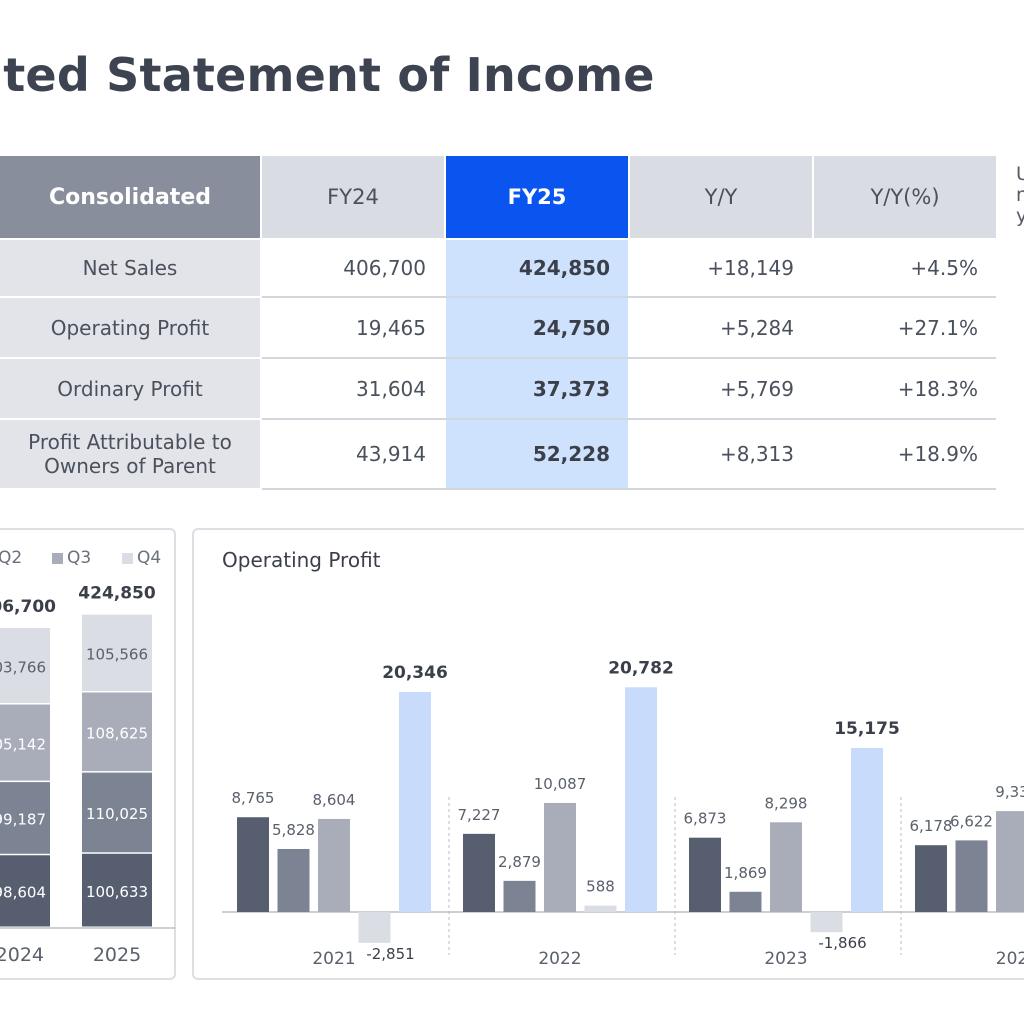  I want to click on segment-label: 100,633, so click(117, 892).